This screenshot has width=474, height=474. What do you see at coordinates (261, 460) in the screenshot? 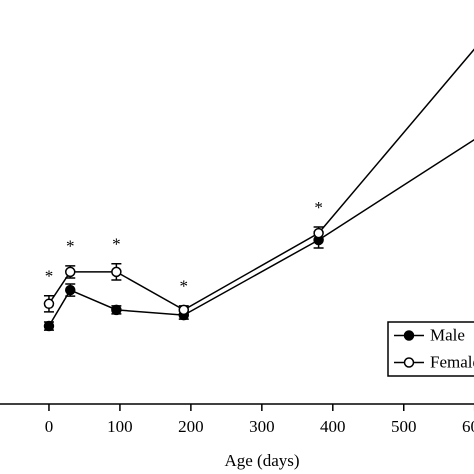
I see `x-axis-label: Age (days)` at bounding box center [261, 460].